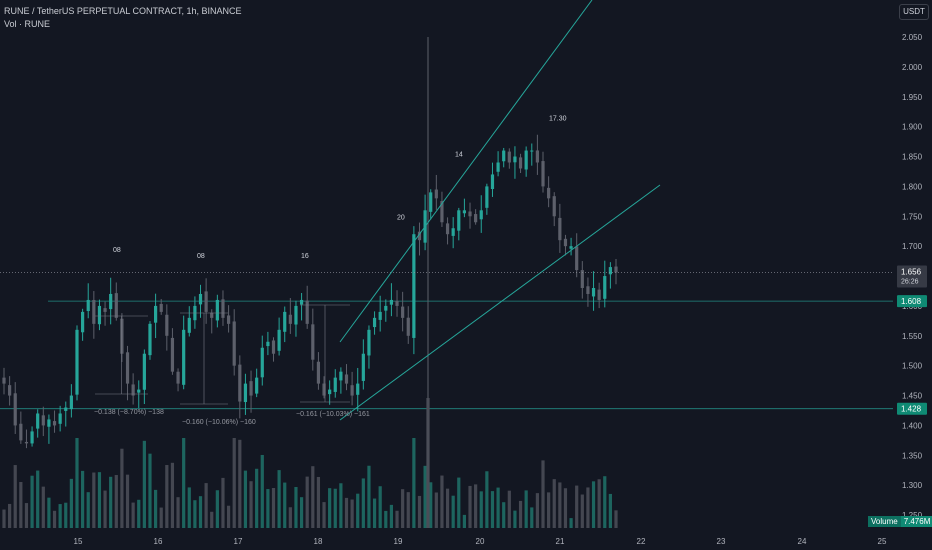 The image size is (932, 550). I want to click on price-tick-label: 1.750, so click(912, 216).